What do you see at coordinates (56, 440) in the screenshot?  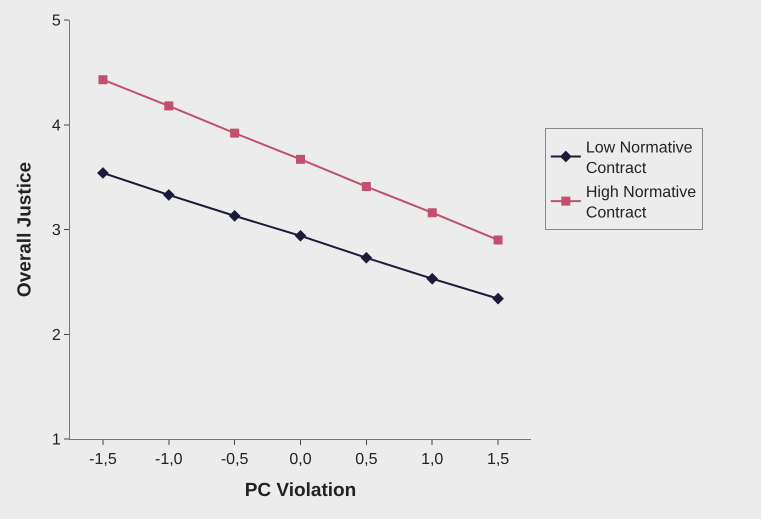 I see `y-tick-label: 1` at bounding box center [56, 440].